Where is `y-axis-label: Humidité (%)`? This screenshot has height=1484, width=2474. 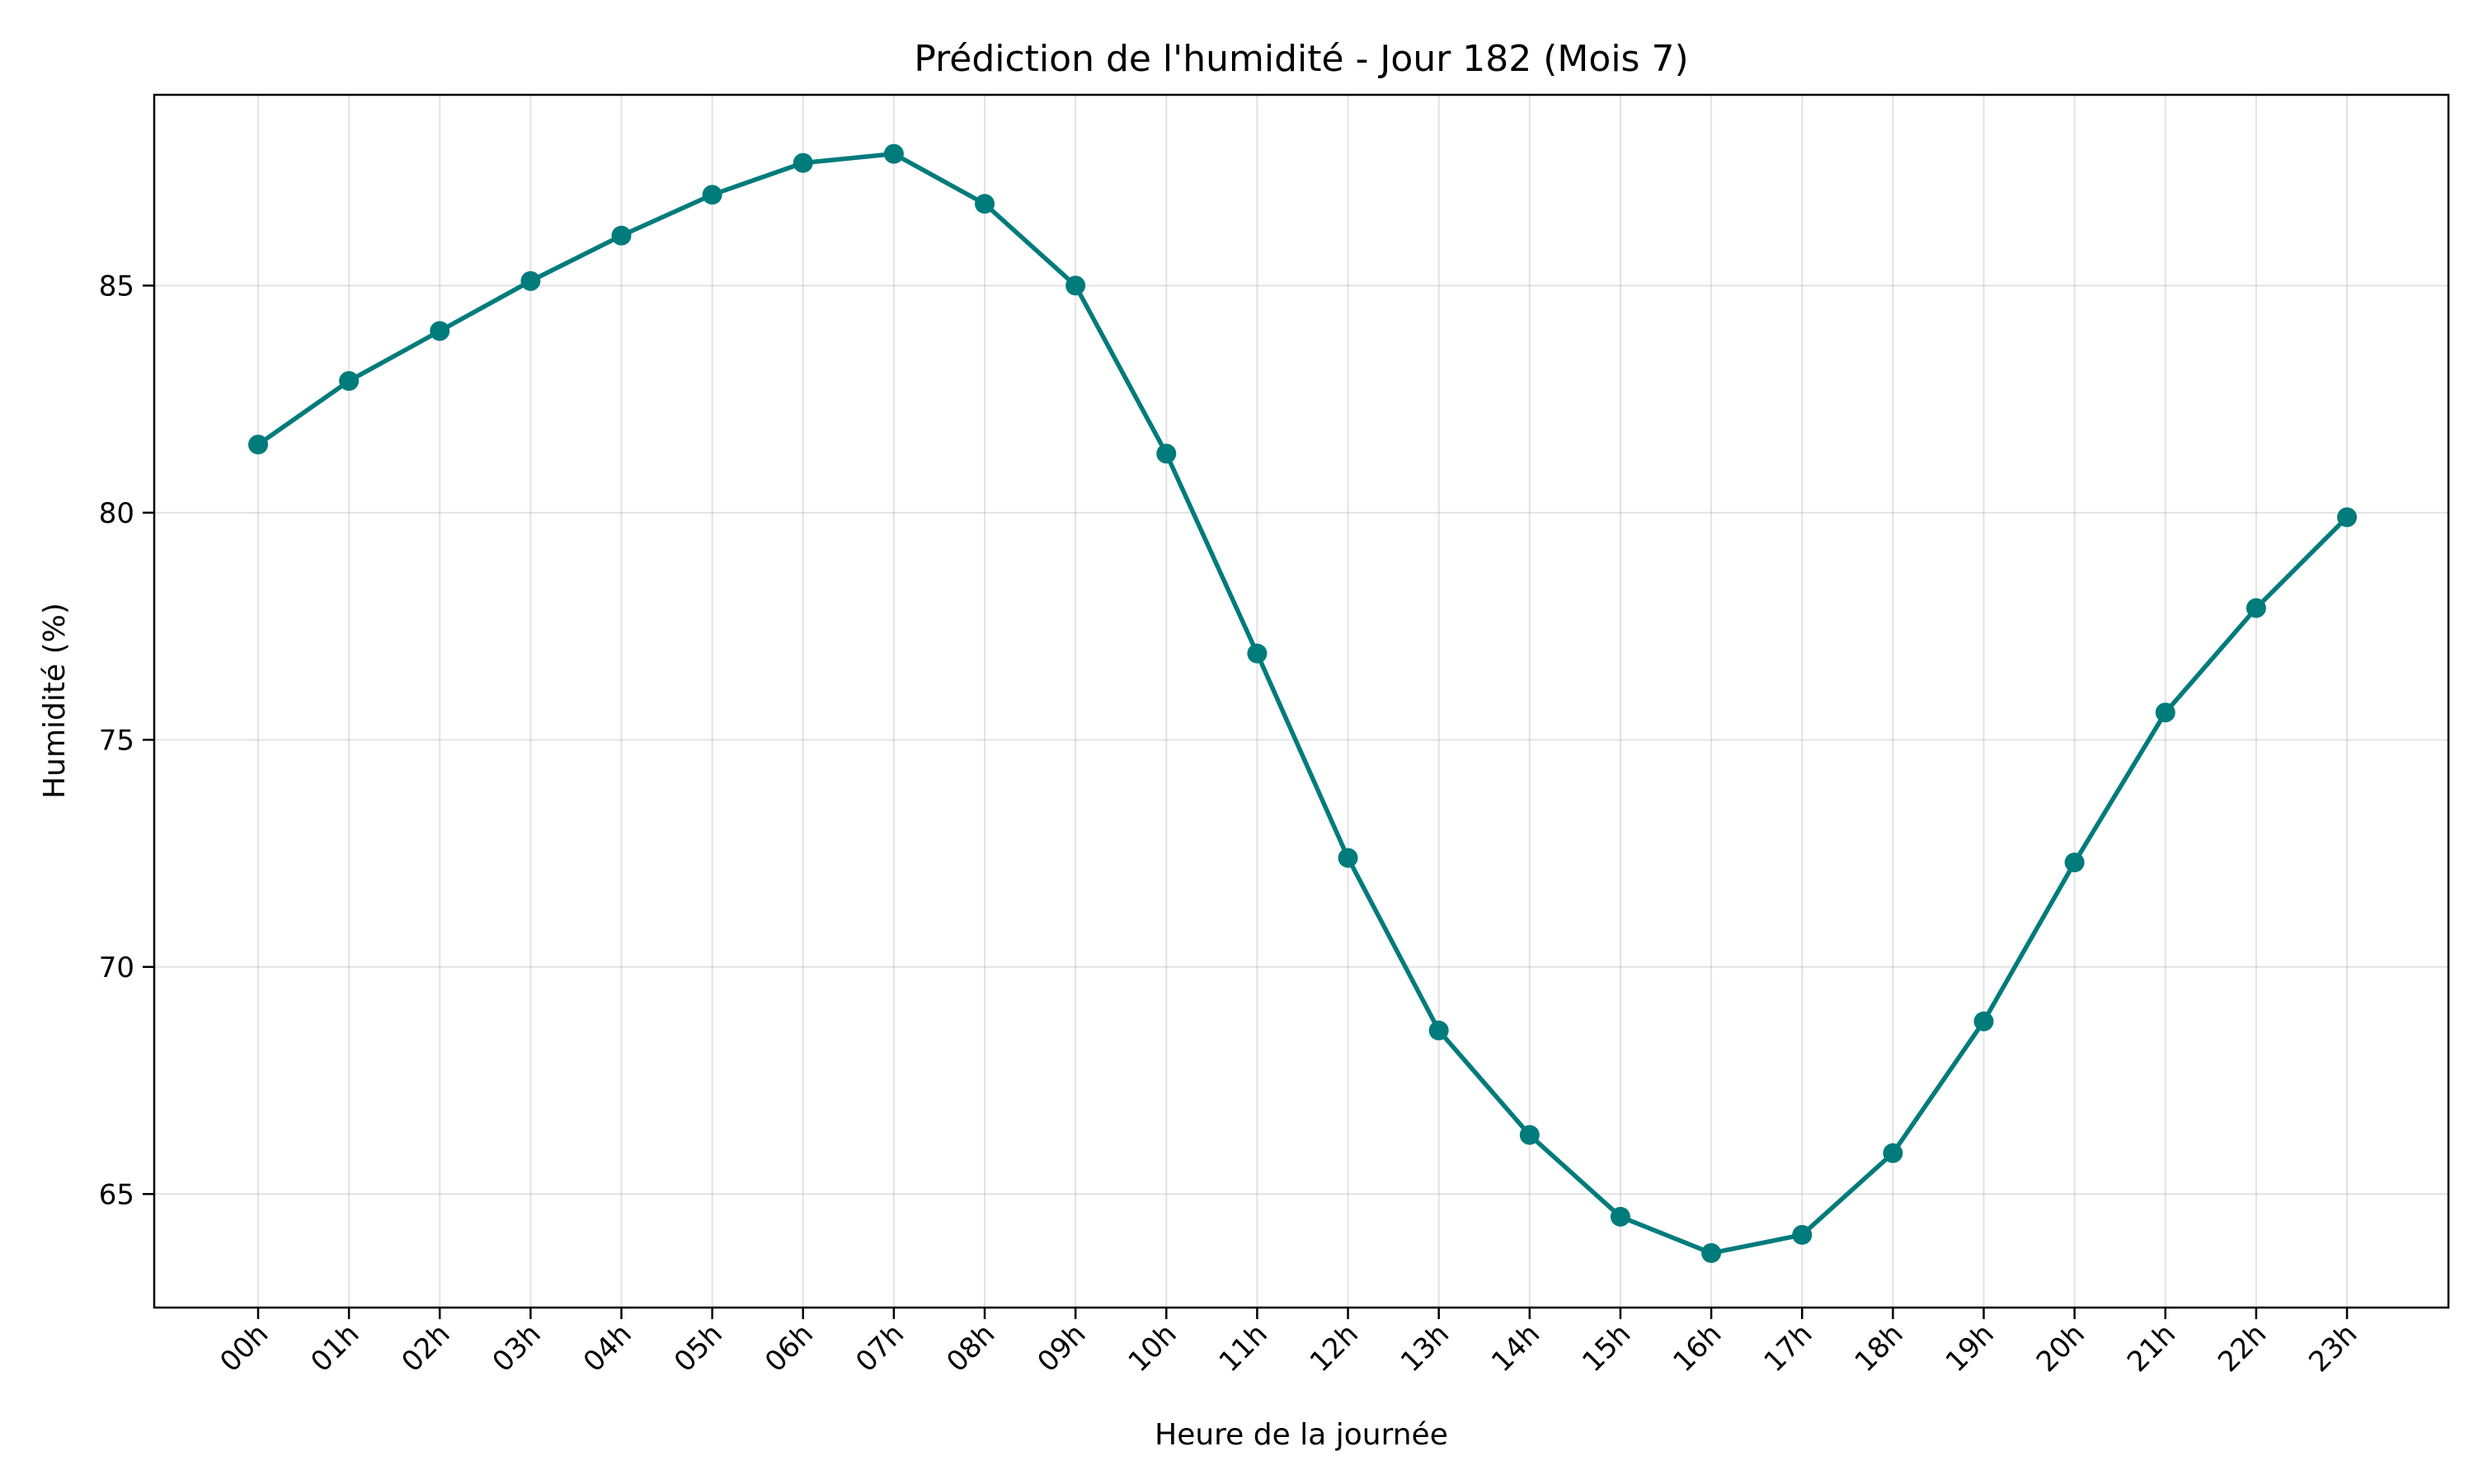
y-axis-label: Humidité (%) is located at coordinates (55, 701).